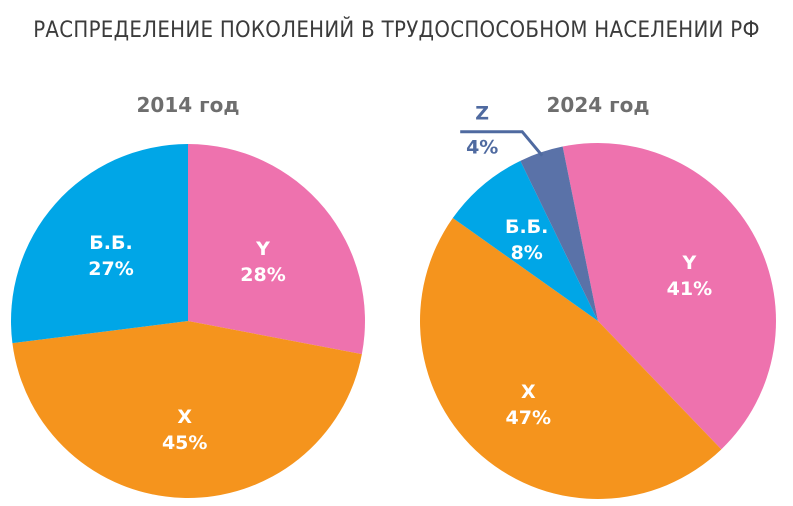 This screenshot has height=506, width=793. I want to click on callout-leader-line, so click(502, 143).